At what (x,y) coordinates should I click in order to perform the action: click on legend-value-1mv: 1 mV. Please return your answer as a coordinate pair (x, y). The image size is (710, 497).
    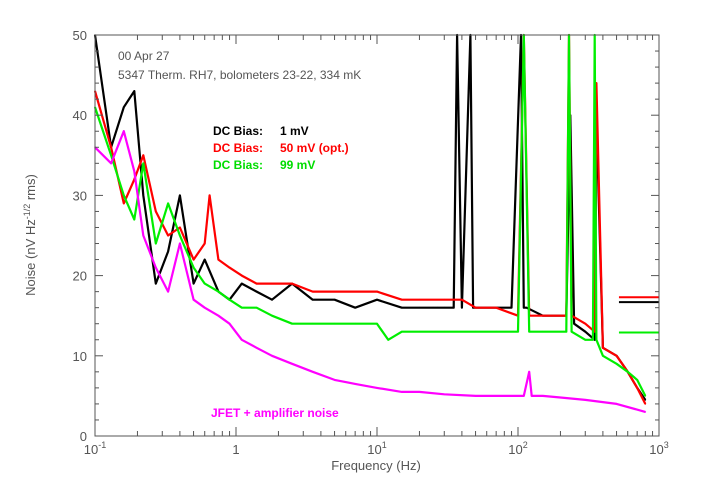
    Looking at the image, I should click on (294, 131).